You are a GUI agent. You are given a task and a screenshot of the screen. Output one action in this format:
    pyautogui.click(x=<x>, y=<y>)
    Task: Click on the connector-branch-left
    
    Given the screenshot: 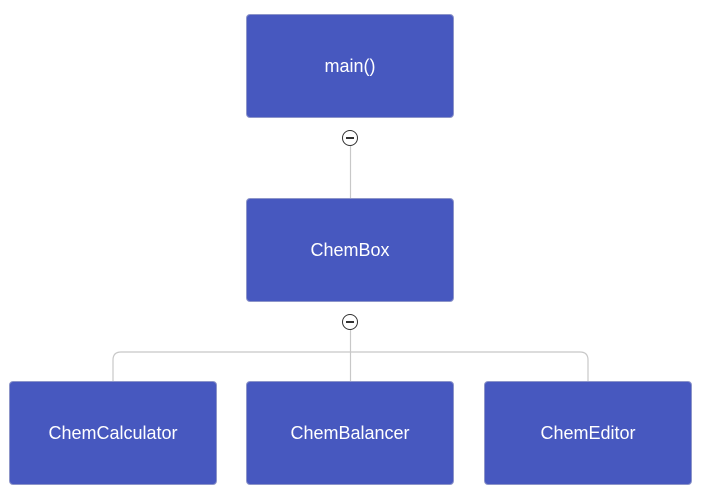 What is the action you would take?
    pyautogui.click(x=231, y=366)
    